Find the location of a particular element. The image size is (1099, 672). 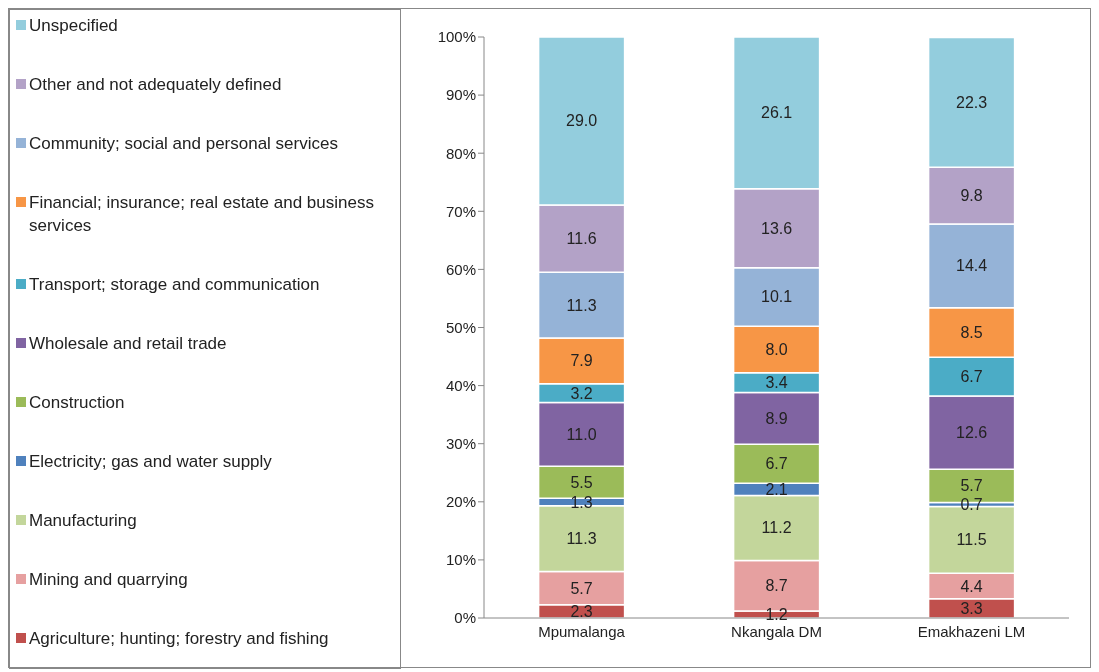

data-label: 2.3 is located at coordinates (581, 611).